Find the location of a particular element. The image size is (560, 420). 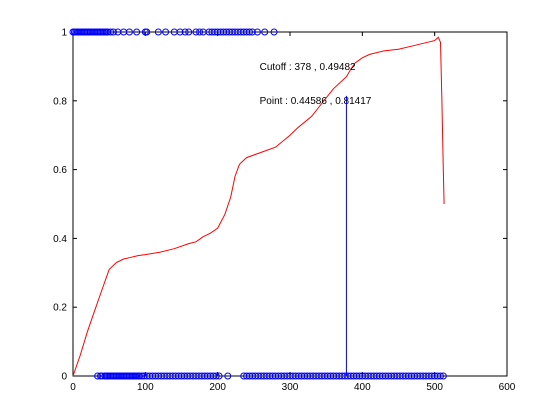

cutoff-annotation: Cutoff : 378 , 0.49482 is located at coordinates (308, 67).